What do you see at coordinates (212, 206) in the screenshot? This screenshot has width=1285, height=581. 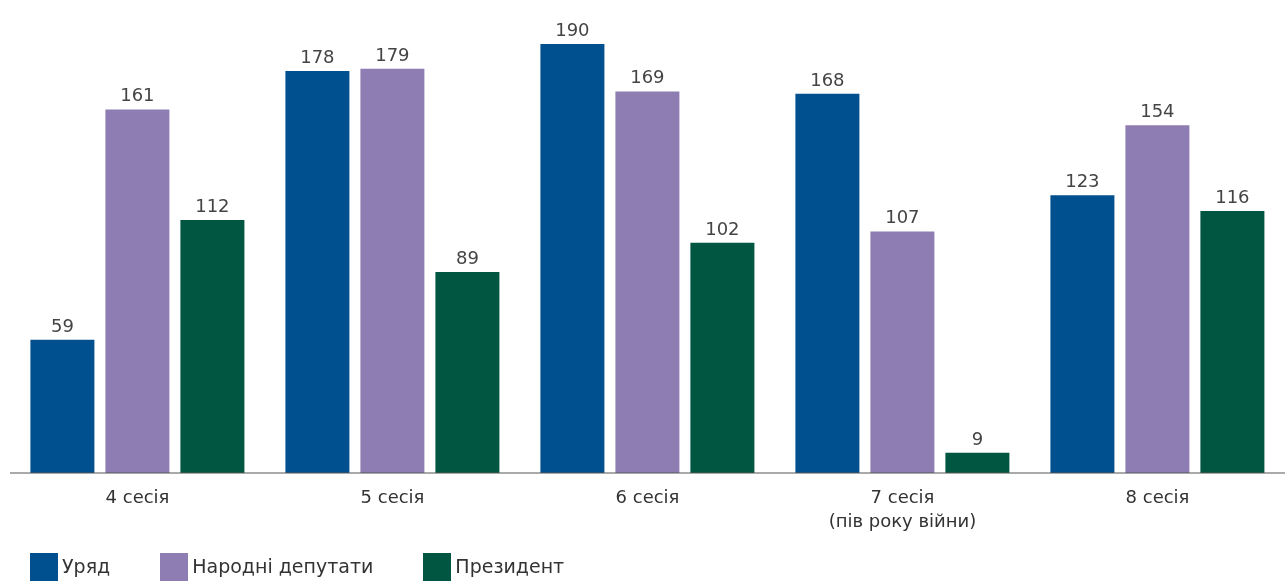 I see `data-label: 112` at bounding box center [212, 206].